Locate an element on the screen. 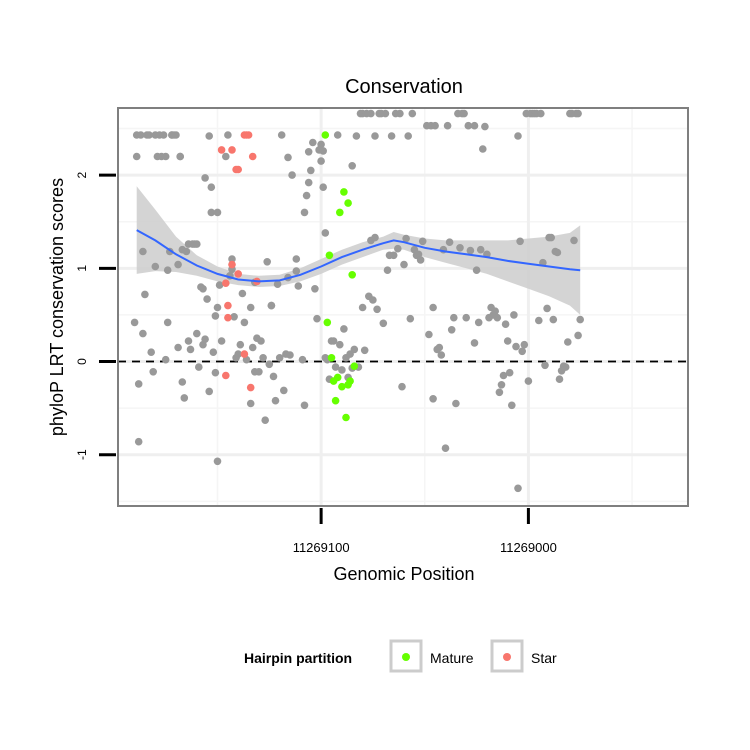  legend-label-star: Star is located at coordinates (544, 658).